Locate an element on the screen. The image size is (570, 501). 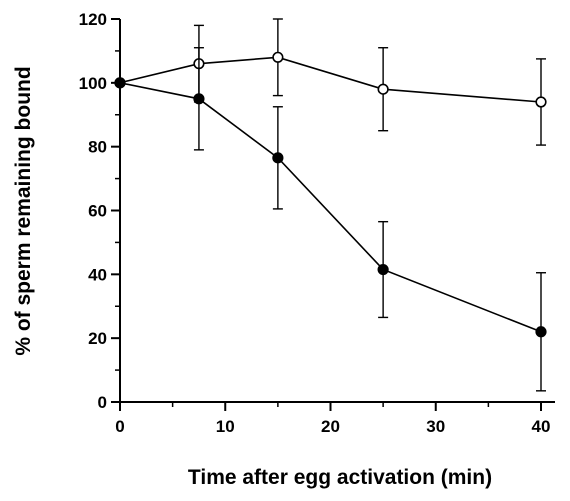
x-tick-label: 0 is located at coordinates (119, 426).